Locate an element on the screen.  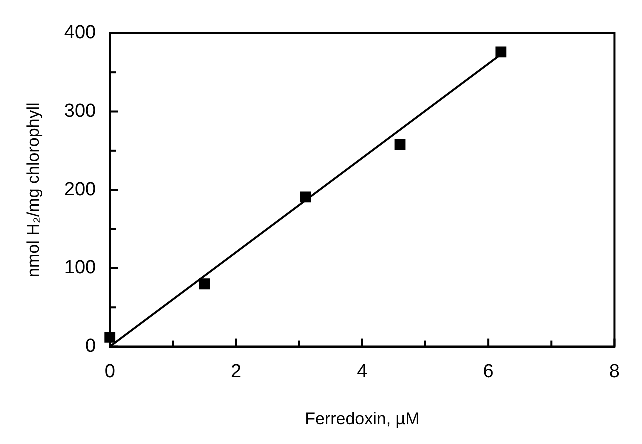
y-tick-label: 100 is located at coordinates (80, 268).